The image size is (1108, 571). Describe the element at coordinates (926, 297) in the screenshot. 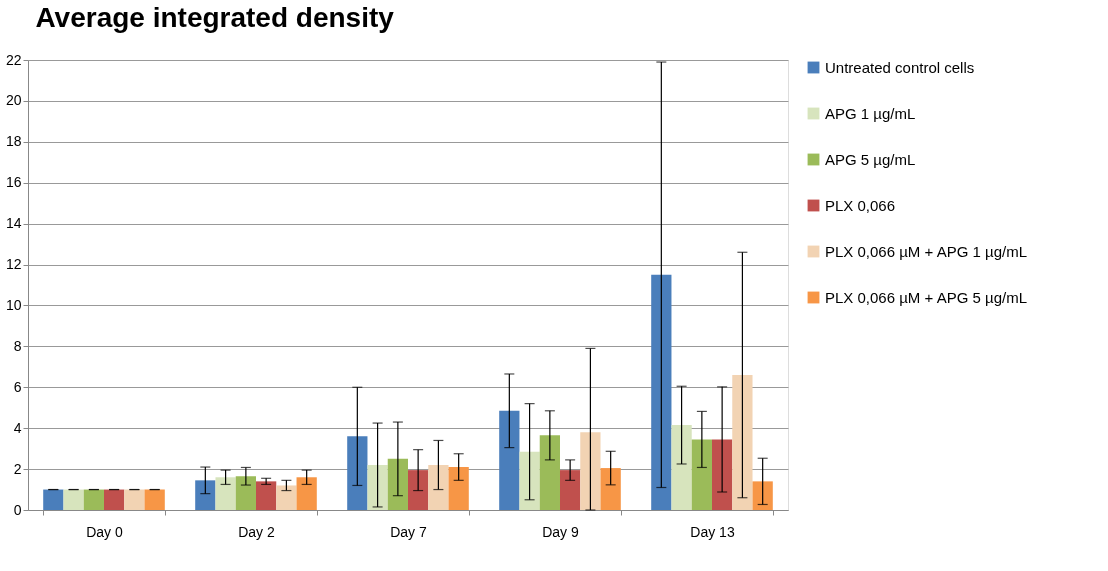

I see `legend-label: PLX 0,066 µM + APG 5 µg/mL` at that location.